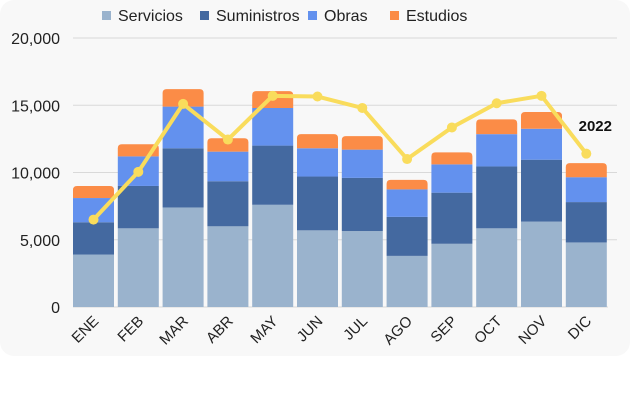 The image size is (635, 418). Describe the element at coordinates (346, 16) in the screenshot. I see `legend-label-obras: Obras` at that location.